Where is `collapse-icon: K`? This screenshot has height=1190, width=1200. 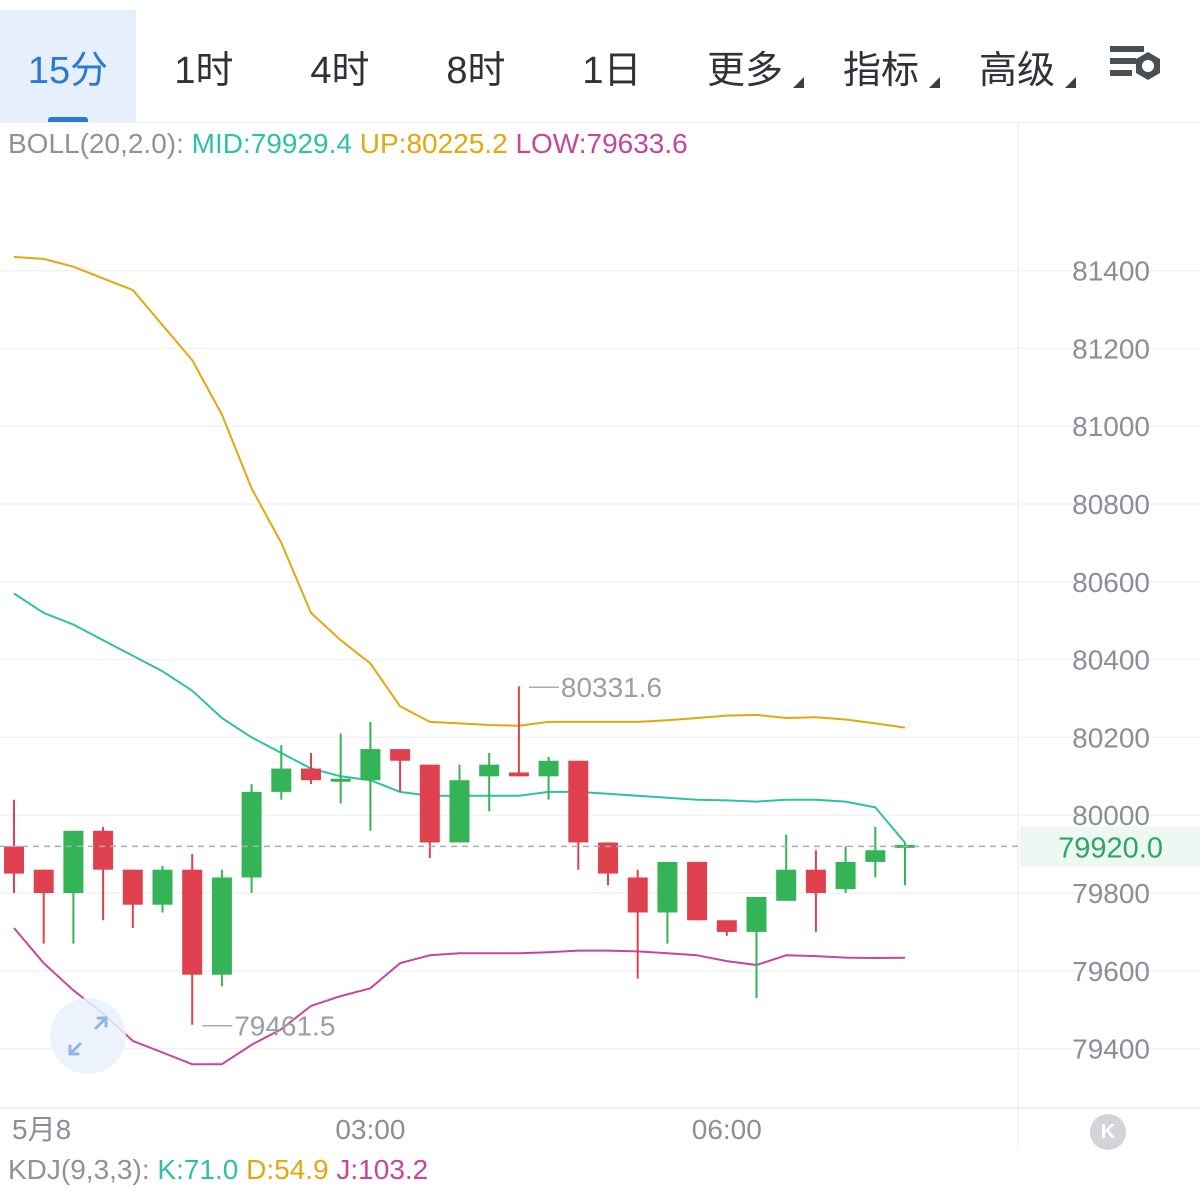 collapse-icon: K is located at coordinates (1108, 1131).